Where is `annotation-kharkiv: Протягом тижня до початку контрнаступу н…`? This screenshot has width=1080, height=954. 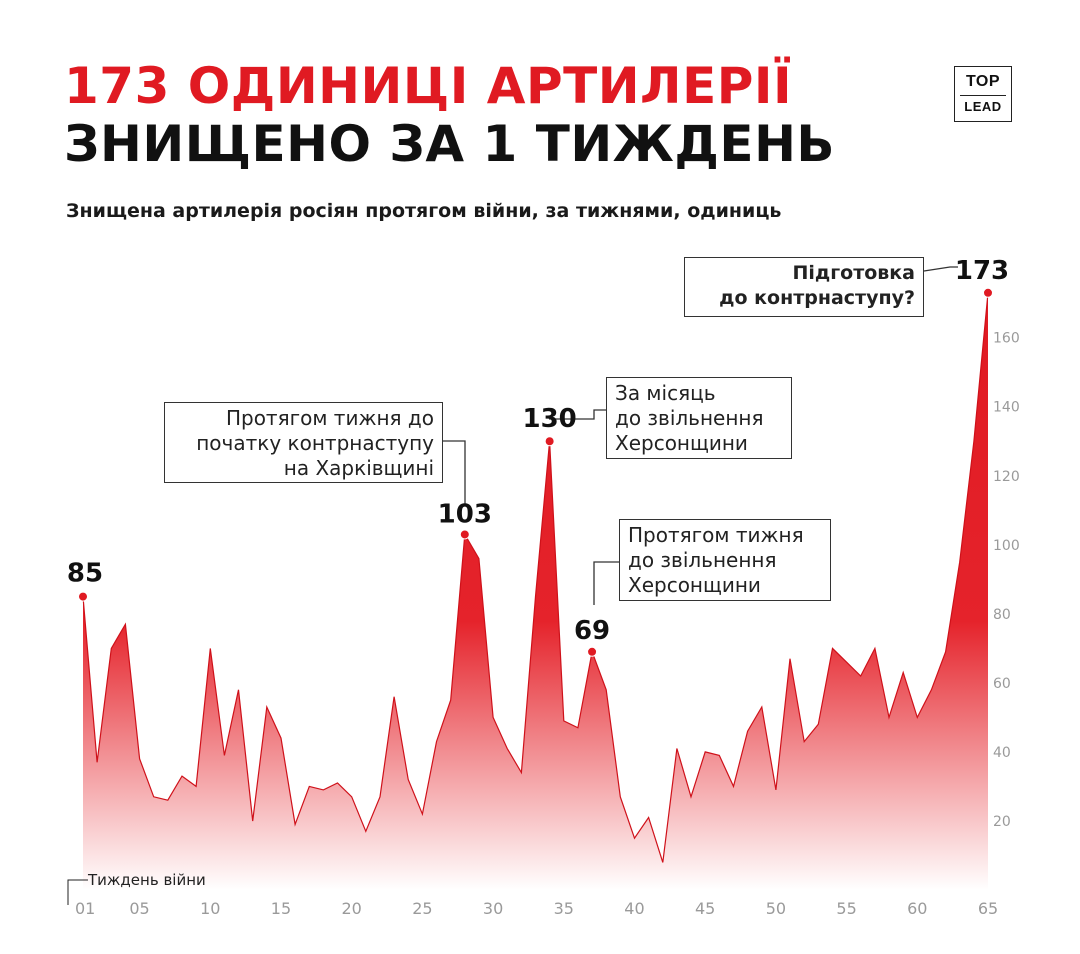
annotation-kharkiv: Протягом тижня до початку контрнаступу н… is located at coordinates (303, 442).